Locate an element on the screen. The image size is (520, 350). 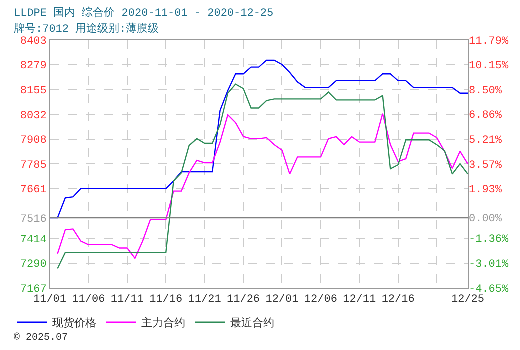
x-tick-label: 11/06 is located at coordinates (89, 300).